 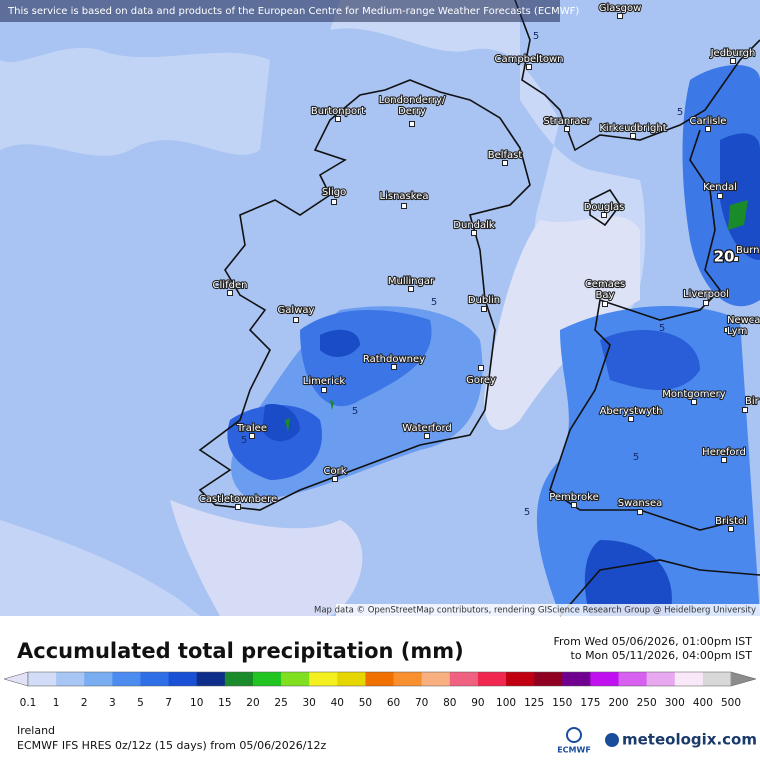 What do you see at coordinates (324, 381) in the screenshot?
I see `city-label: Limerick` at bounding box center [324, 381].